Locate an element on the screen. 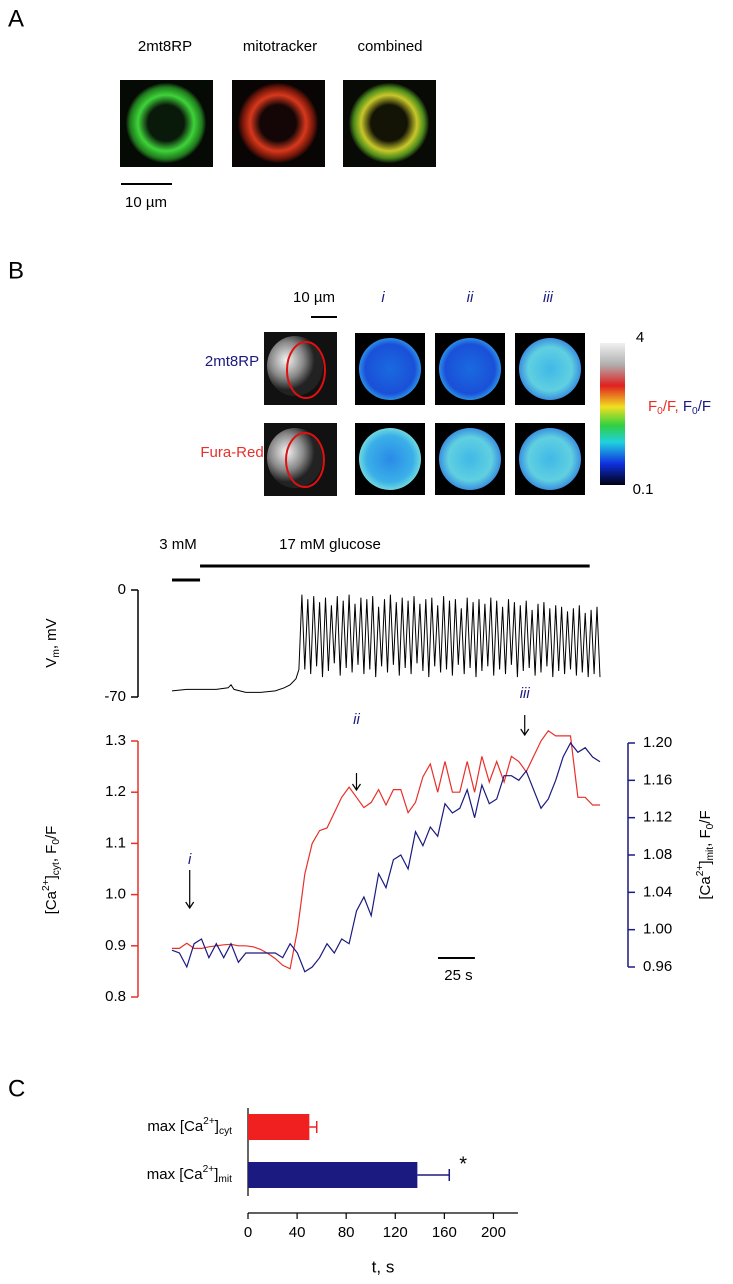 Image resolution: width=733 pixels, height=1284 pixels. label-part: m is located at coordinates (56, 653).